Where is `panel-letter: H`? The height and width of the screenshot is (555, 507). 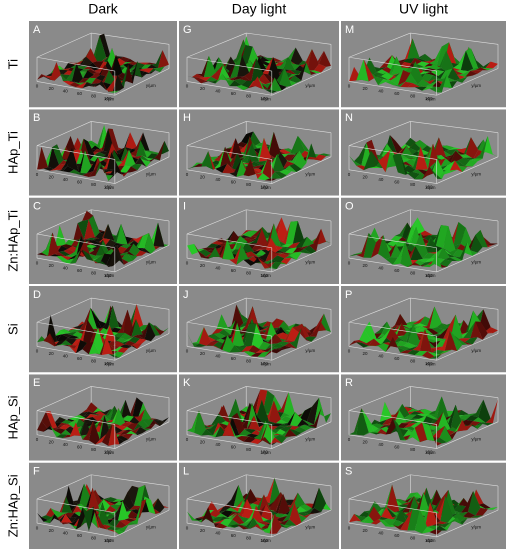 panel-letter: H is located at coordinates (187, 118).